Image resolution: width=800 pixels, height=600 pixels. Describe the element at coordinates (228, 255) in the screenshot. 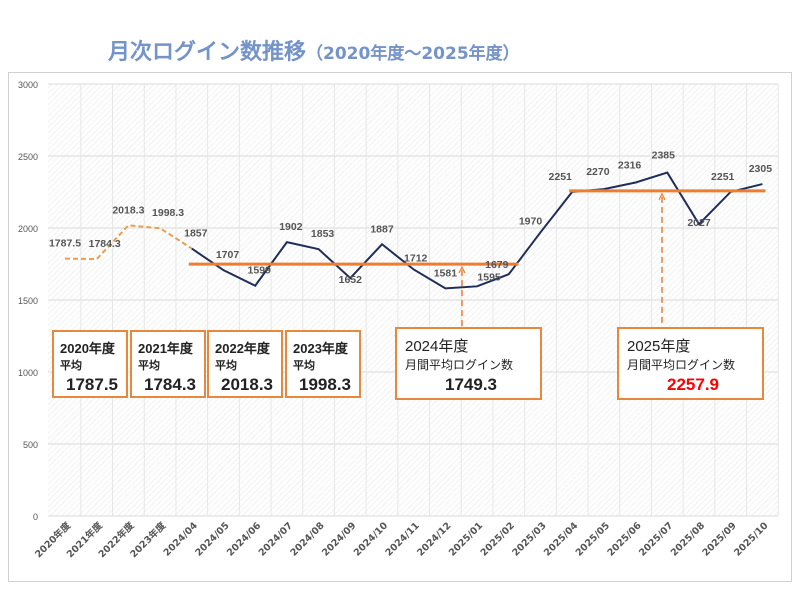

I see `data-label: 1707` at that location.